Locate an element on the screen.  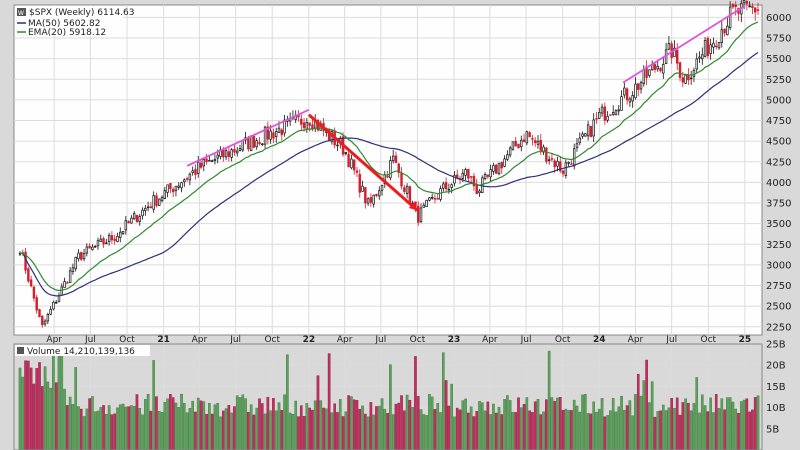
x-tick-label: Apr is located at coordinates (490, 340).